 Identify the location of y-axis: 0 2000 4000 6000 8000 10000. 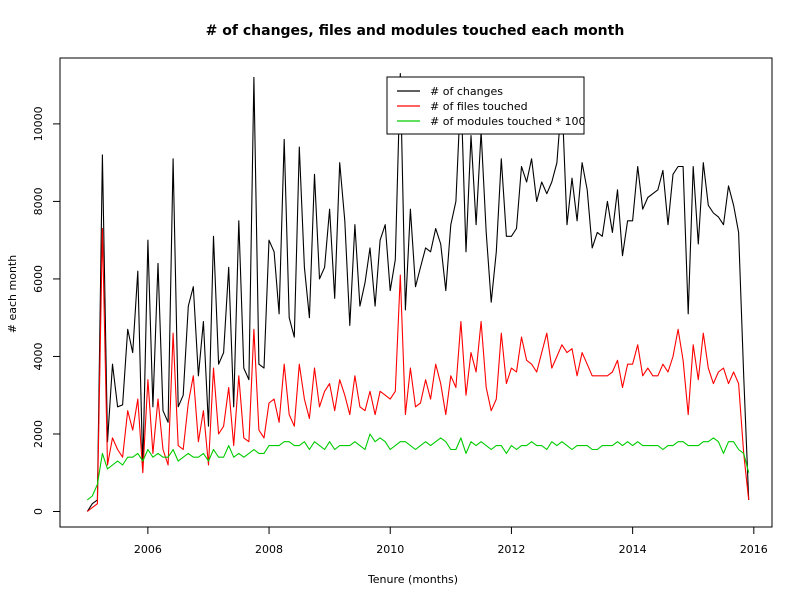
(46, 310).